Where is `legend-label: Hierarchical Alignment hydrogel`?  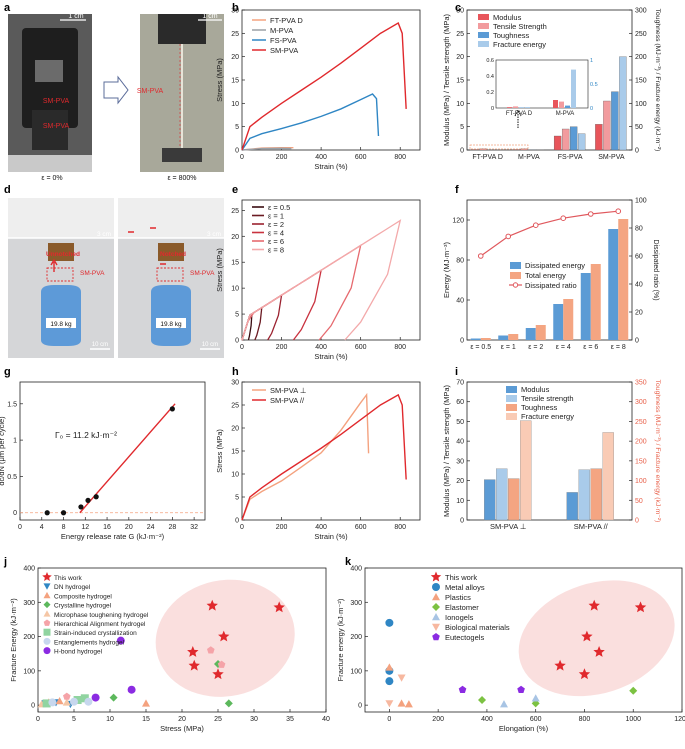 legend-label: Hierarchical Alignment hydrogel is located at coordinates (100, 624).